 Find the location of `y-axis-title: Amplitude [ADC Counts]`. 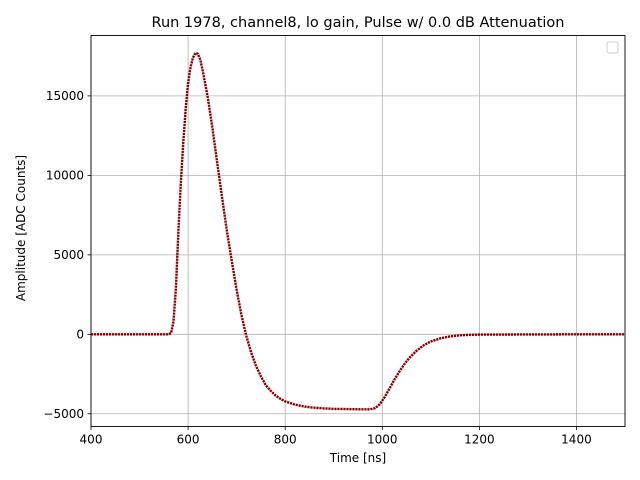

y-axis-title: Amplitude [ADC Counts] is located at coordinates (21, 228).